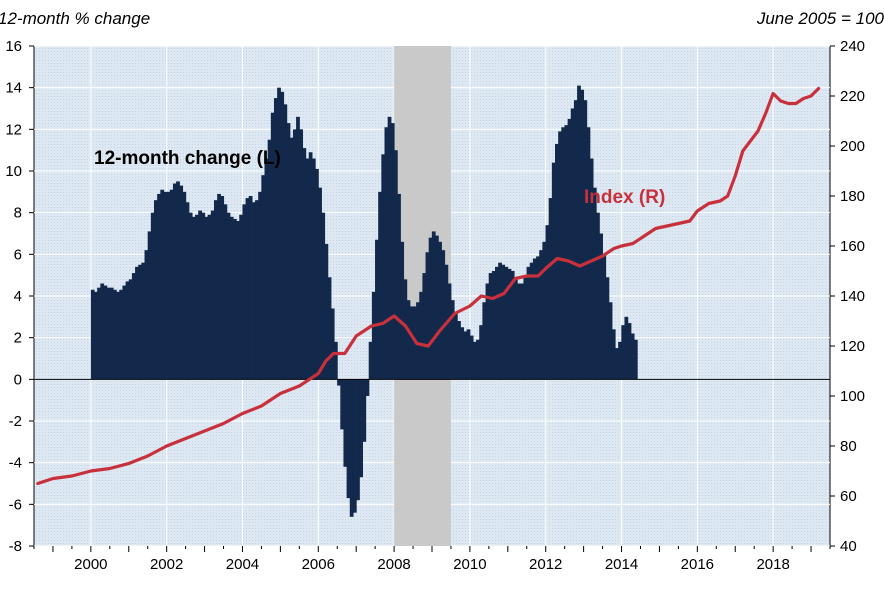  Describe the element at coordinates (187, 158) in the screenshot. I see `series-label-12-month-change: 12-month change (L)` at that location.